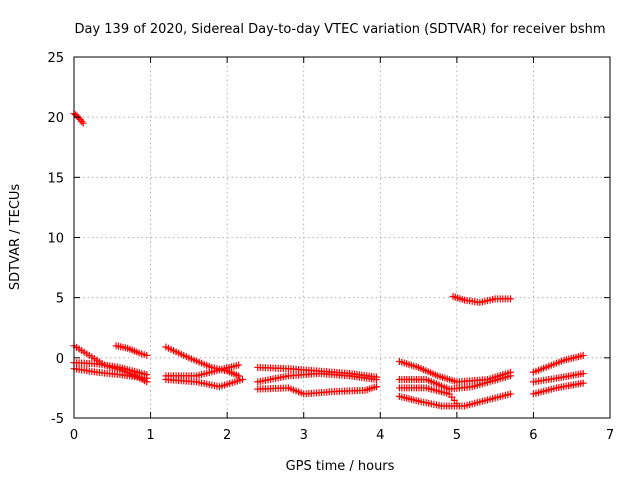  What do you see at coordinates (340, 466) in the screenshot?
I see `x-axis-label: GPS time / hours` at bounding box center [340, 466].